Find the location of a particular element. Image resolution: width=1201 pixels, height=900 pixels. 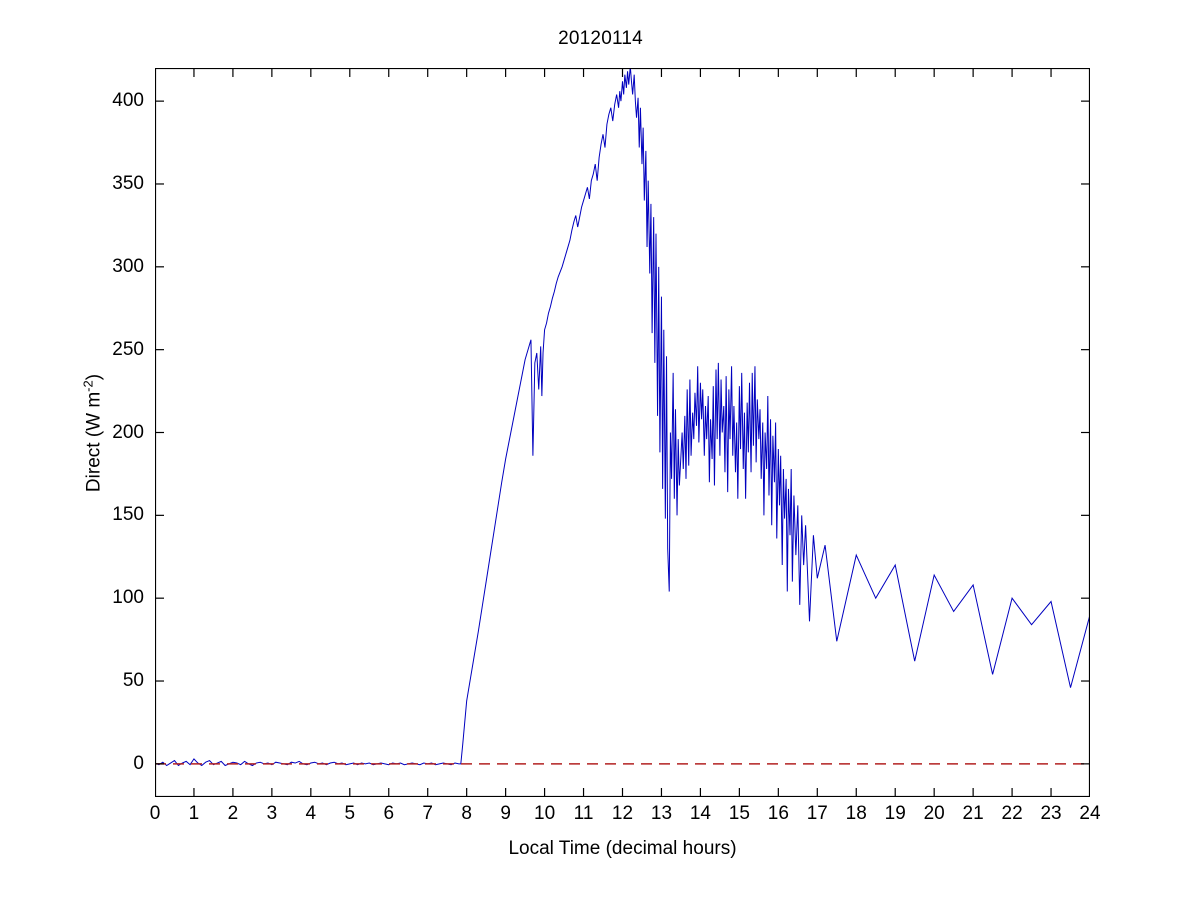

x-tick-label: 23 is located at coordinates (1051, 813).